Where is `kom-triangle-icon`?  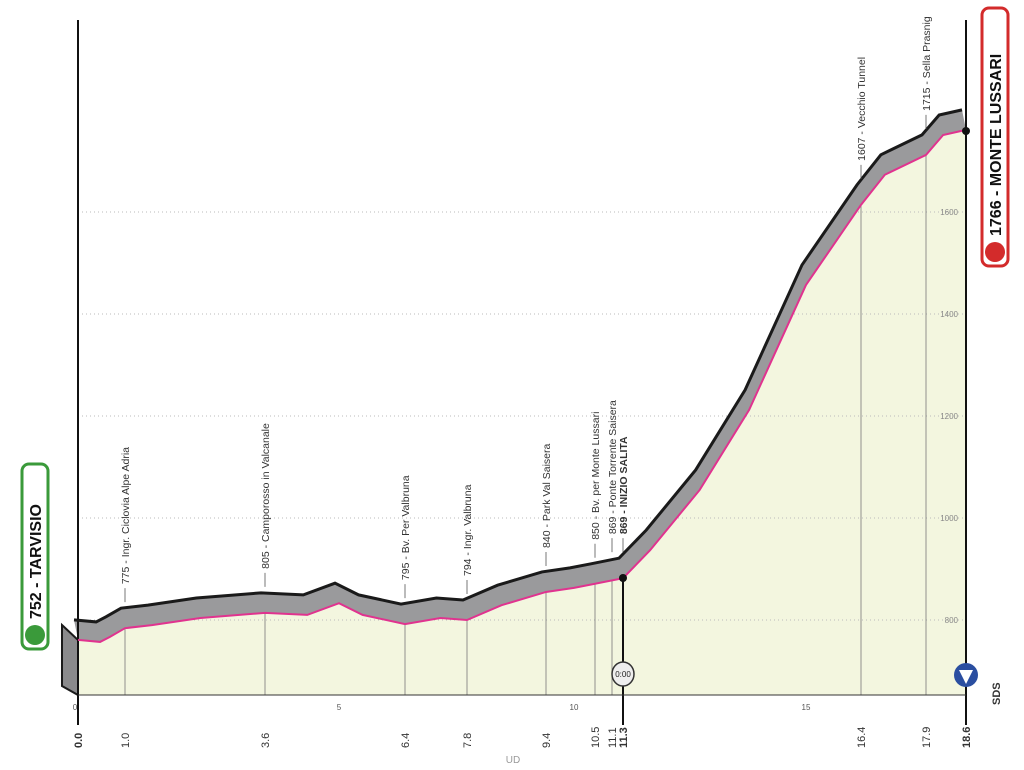 kom-triangle-icon is located at coordinates (966, 677).